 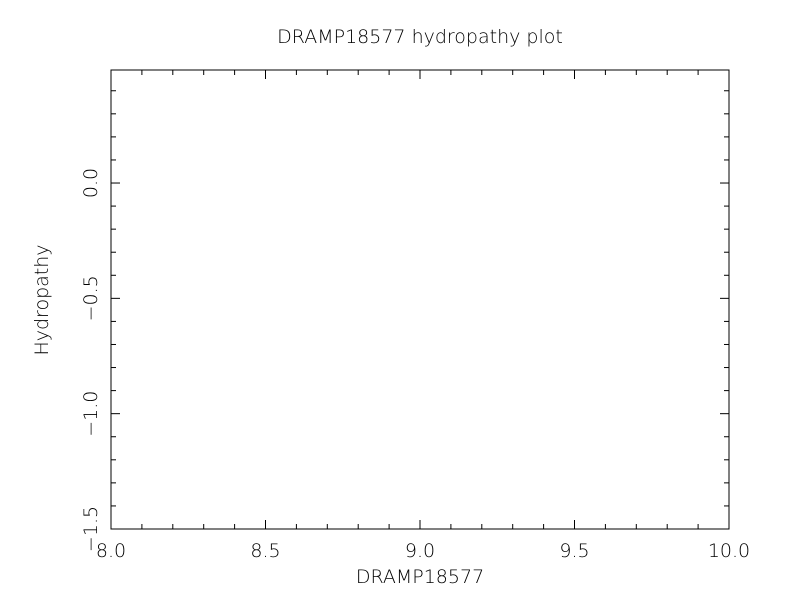 I want to click on y-axis-label: Hydropathy, so click(x=42, y=299).